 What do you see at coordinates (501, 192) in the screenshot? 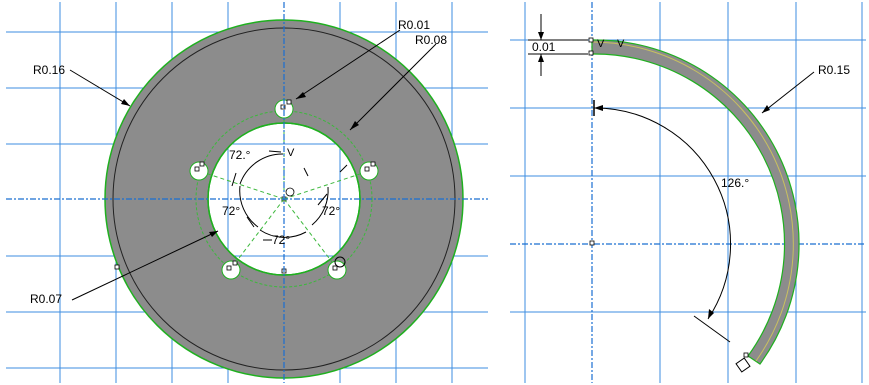
I see `panel-divider` at bounding box center [501, 192].